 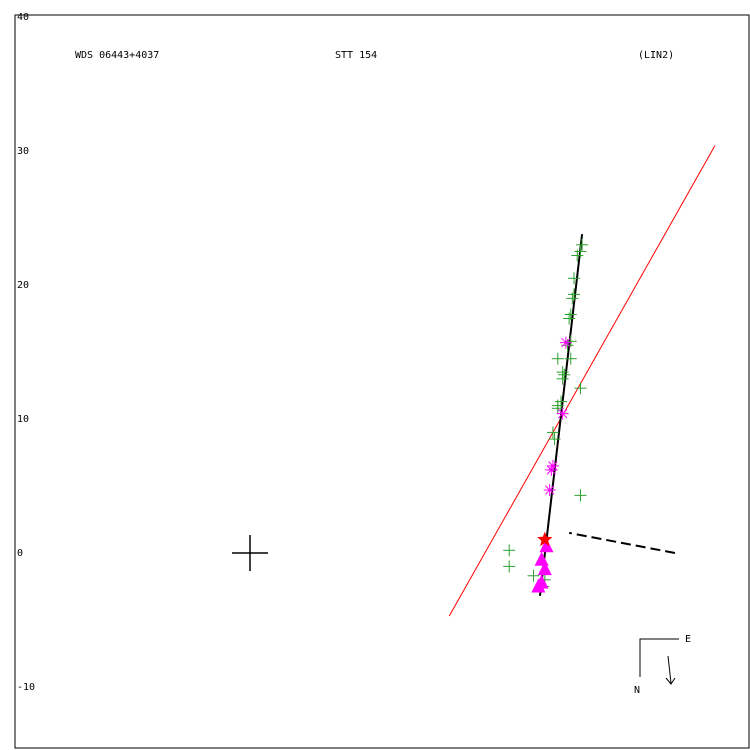 I want to click on compass: E N, so click(x=662, y=665).